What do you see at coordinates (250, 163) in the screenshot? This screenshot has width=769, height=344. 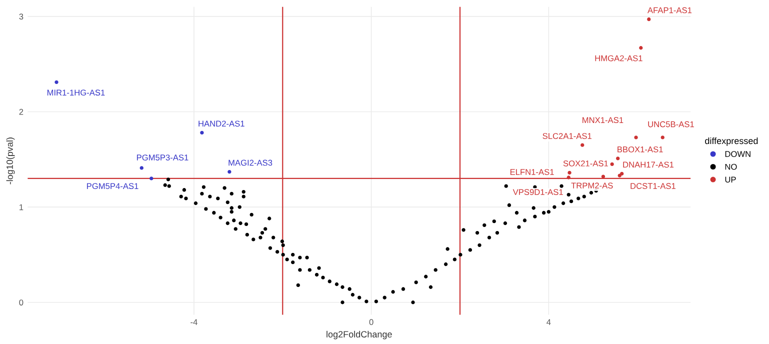 I see `annotation: MAGI2-AS3` at bounding box center [250, 163].